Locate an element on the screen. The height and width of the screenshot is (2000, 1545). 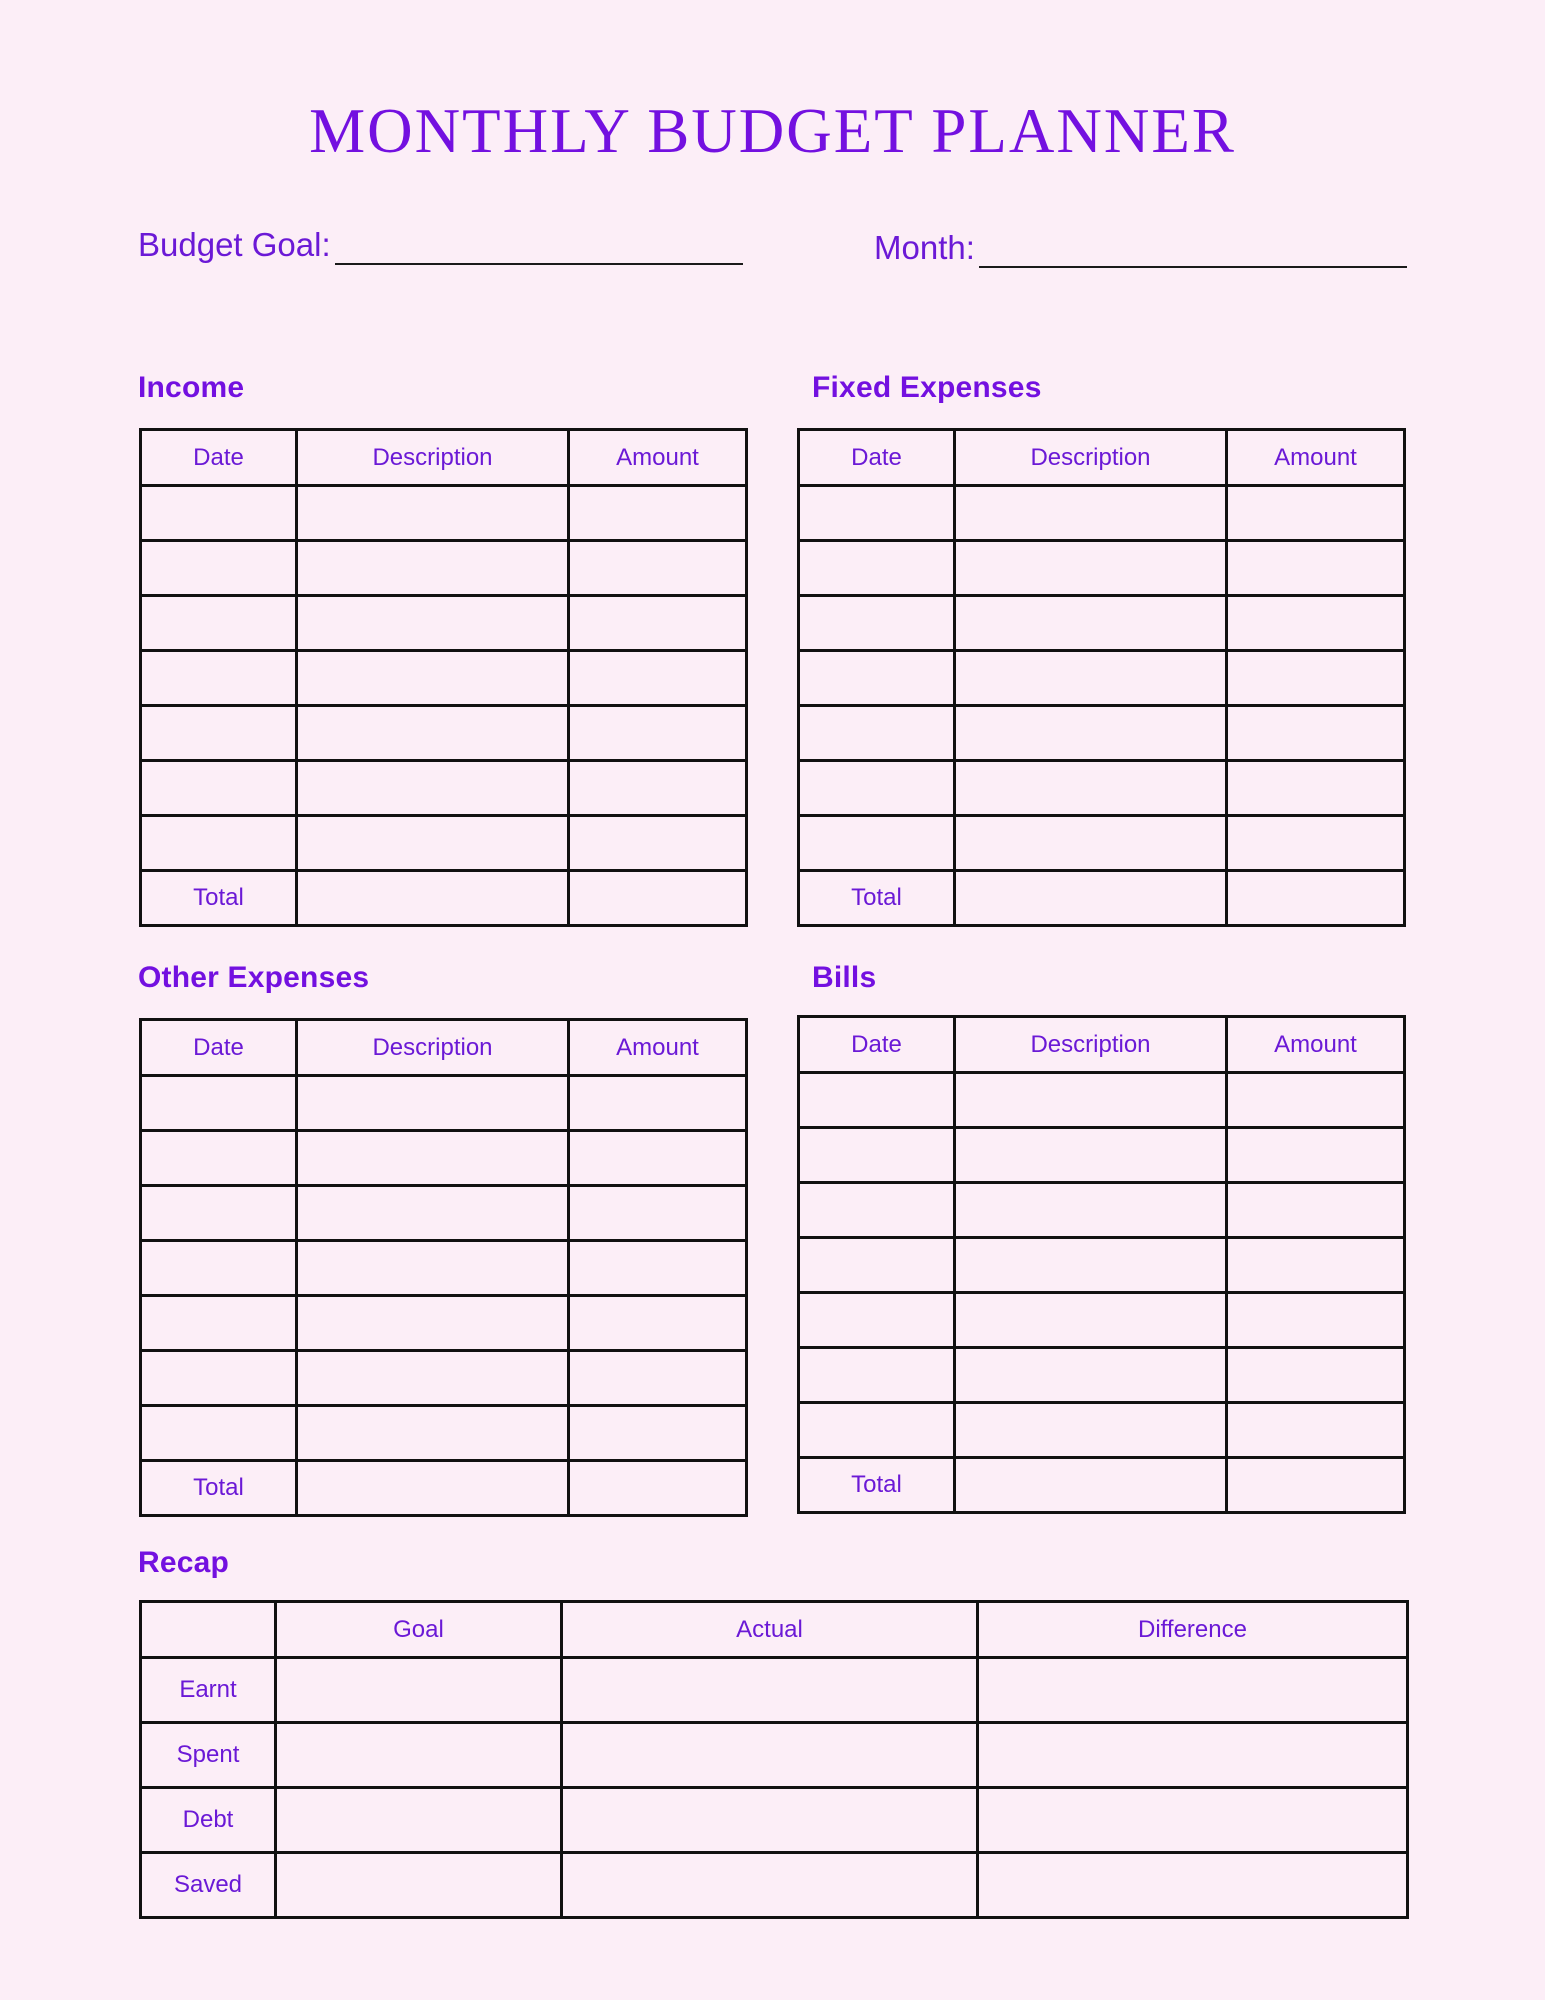
cell-fixed-expenses-total-amount is located at coordinates (1315, 898).